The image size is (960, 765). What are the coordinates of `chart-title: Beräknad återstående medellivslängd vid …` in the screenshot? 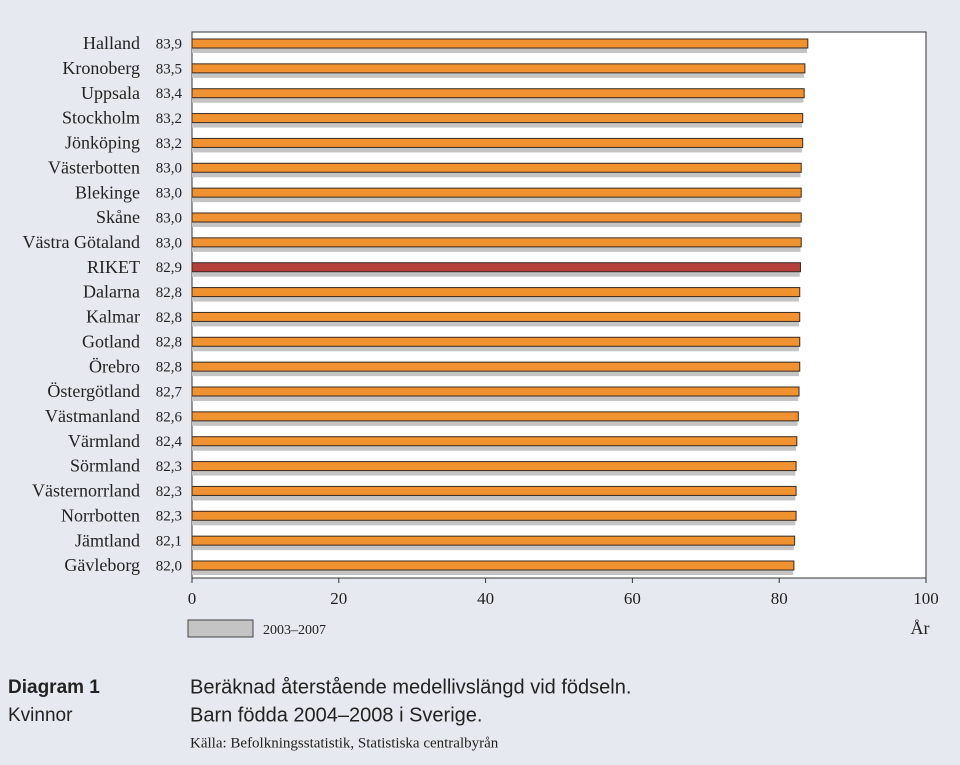 It's located at (410, 687).